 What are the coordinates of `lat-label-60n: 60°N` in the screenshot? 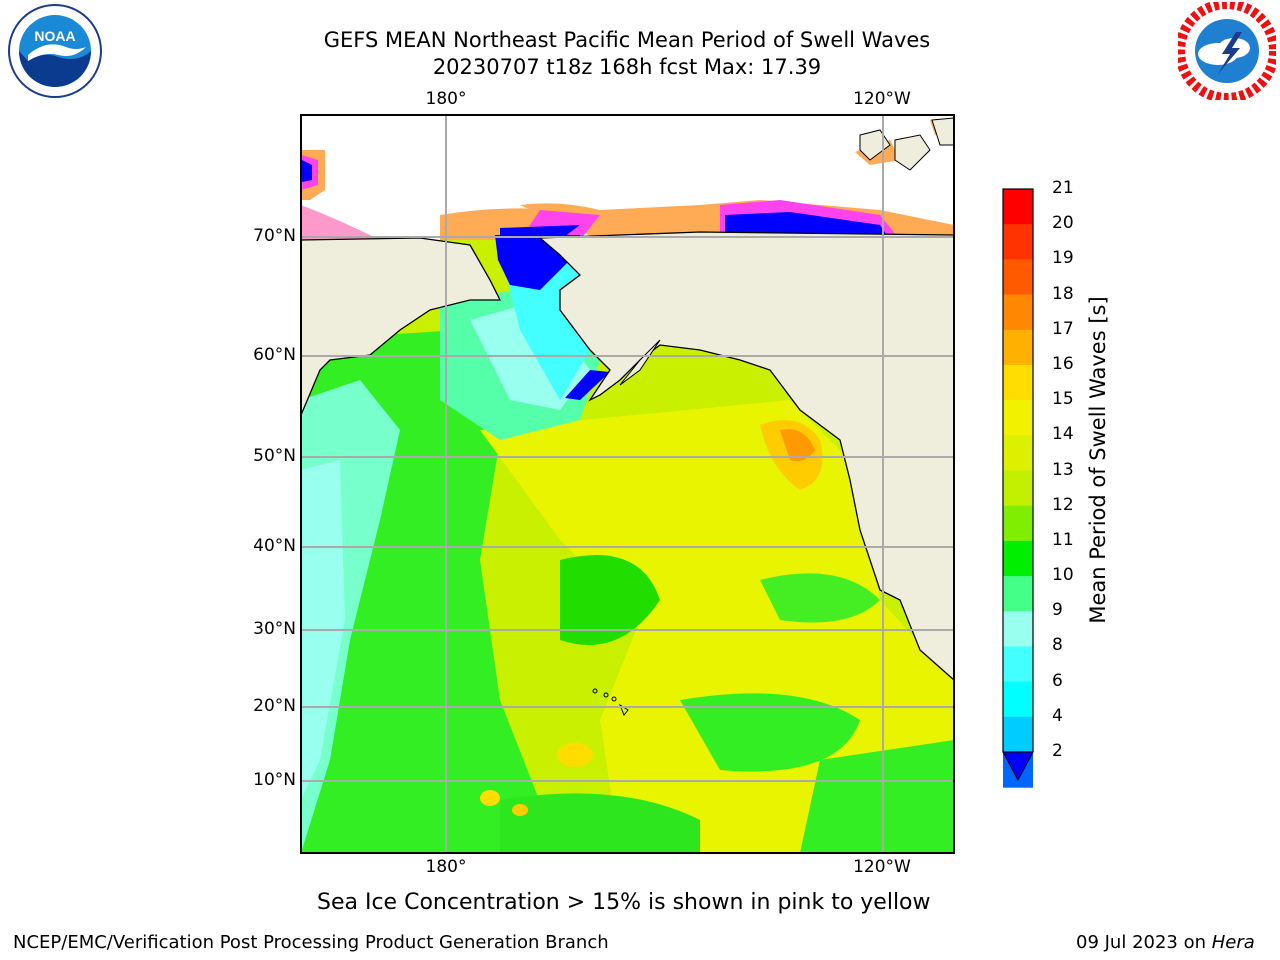 It's located at (274, 355).